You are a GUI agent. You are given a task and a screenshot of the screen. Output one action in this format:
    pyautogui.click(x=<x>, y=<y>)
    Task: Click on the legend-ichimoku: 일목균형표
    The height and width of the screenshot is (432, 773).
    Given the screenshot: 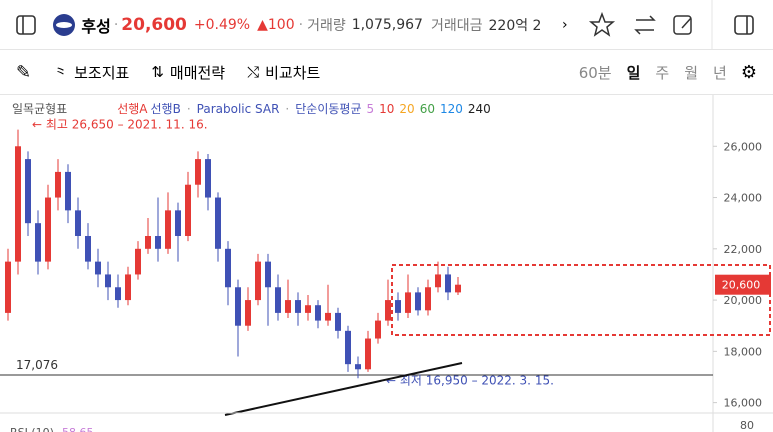 What is the action you would take?
    pyautogui.click(x=39, y=109)
    